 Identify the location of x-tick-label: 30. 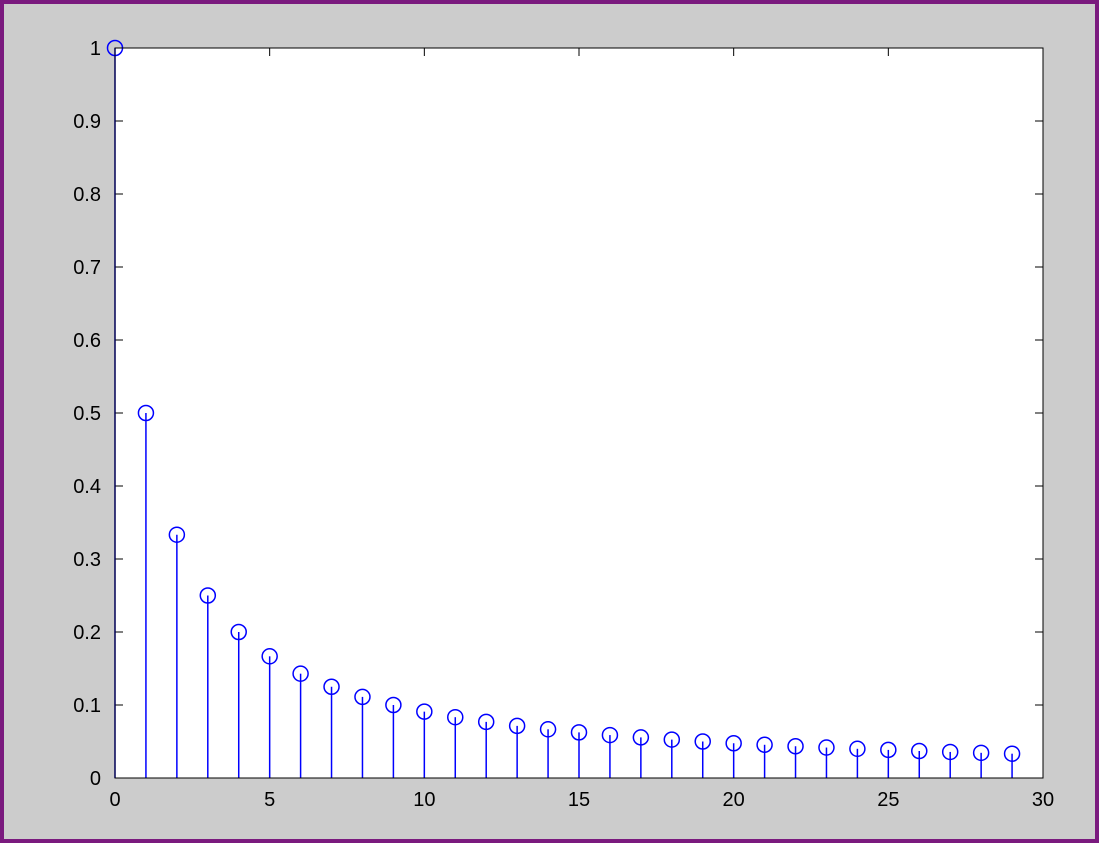
(1043, 800).